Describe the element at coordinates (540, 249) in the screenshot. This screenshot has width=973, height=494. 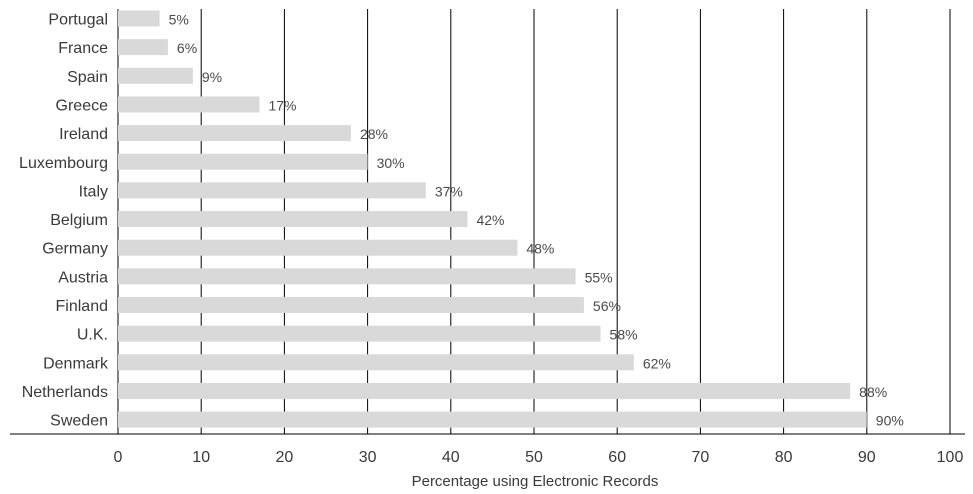
I see `value-label: 48%` at that location.